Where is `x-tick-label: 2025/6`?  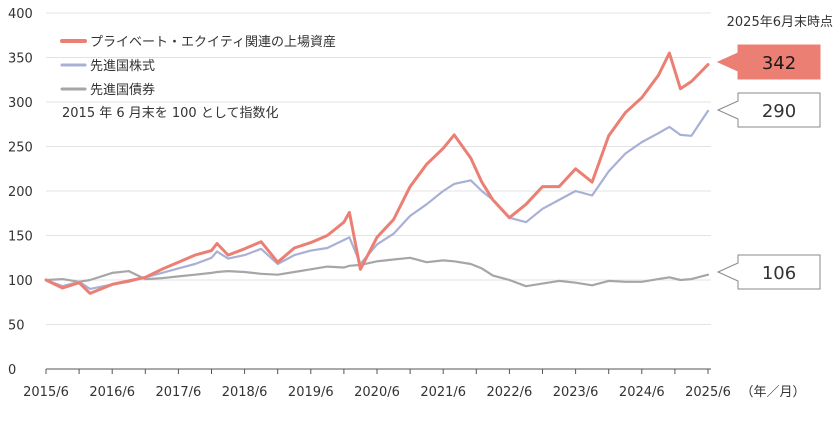
x-tick-label: 2025/6 is located at coordinates (708, 392).